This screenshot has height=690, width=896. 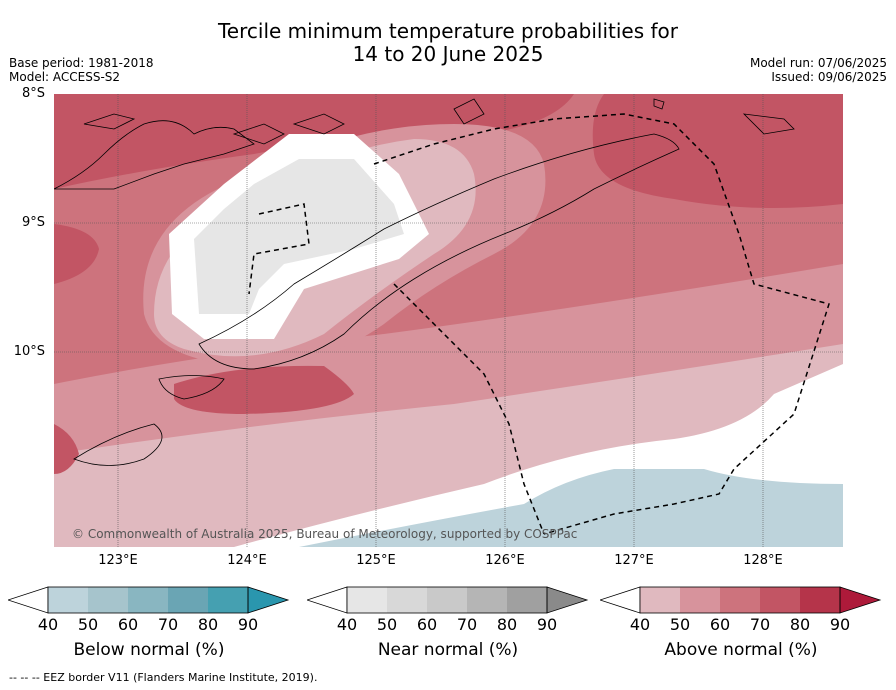 What do you see at coordinates (829, 77) in the screenshot?
I see `issued-date: Issued: 09/06/2025` at bounding box center [829, 77].